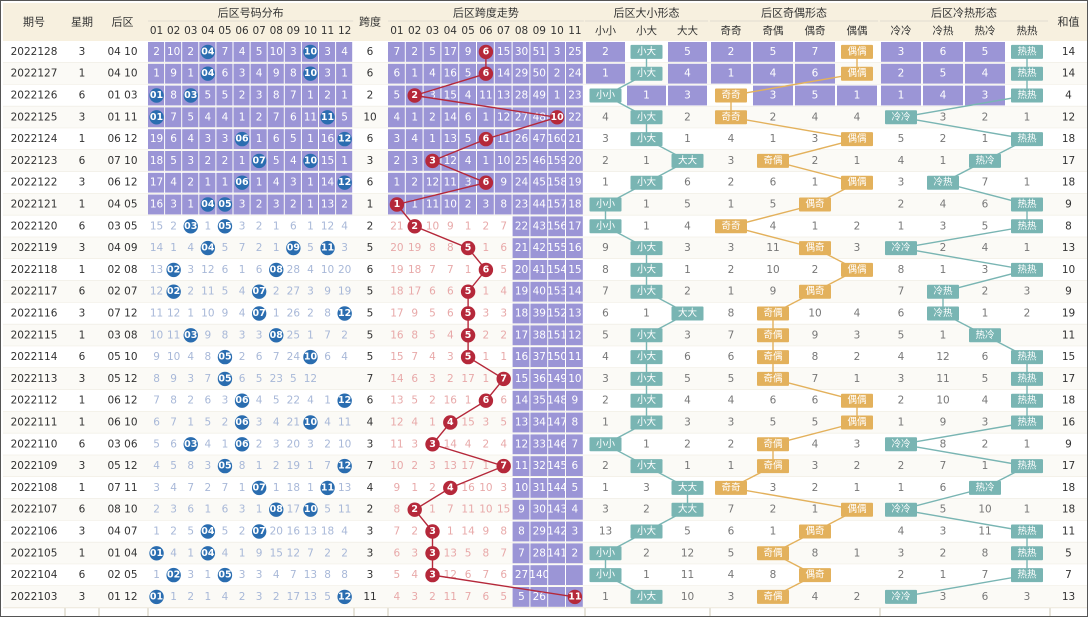 The width and height of the screenshot is (1088, 617). Describe the element at coordinates (122, 379) in the screenshot. I see `back-cell: 05 12` at that location.